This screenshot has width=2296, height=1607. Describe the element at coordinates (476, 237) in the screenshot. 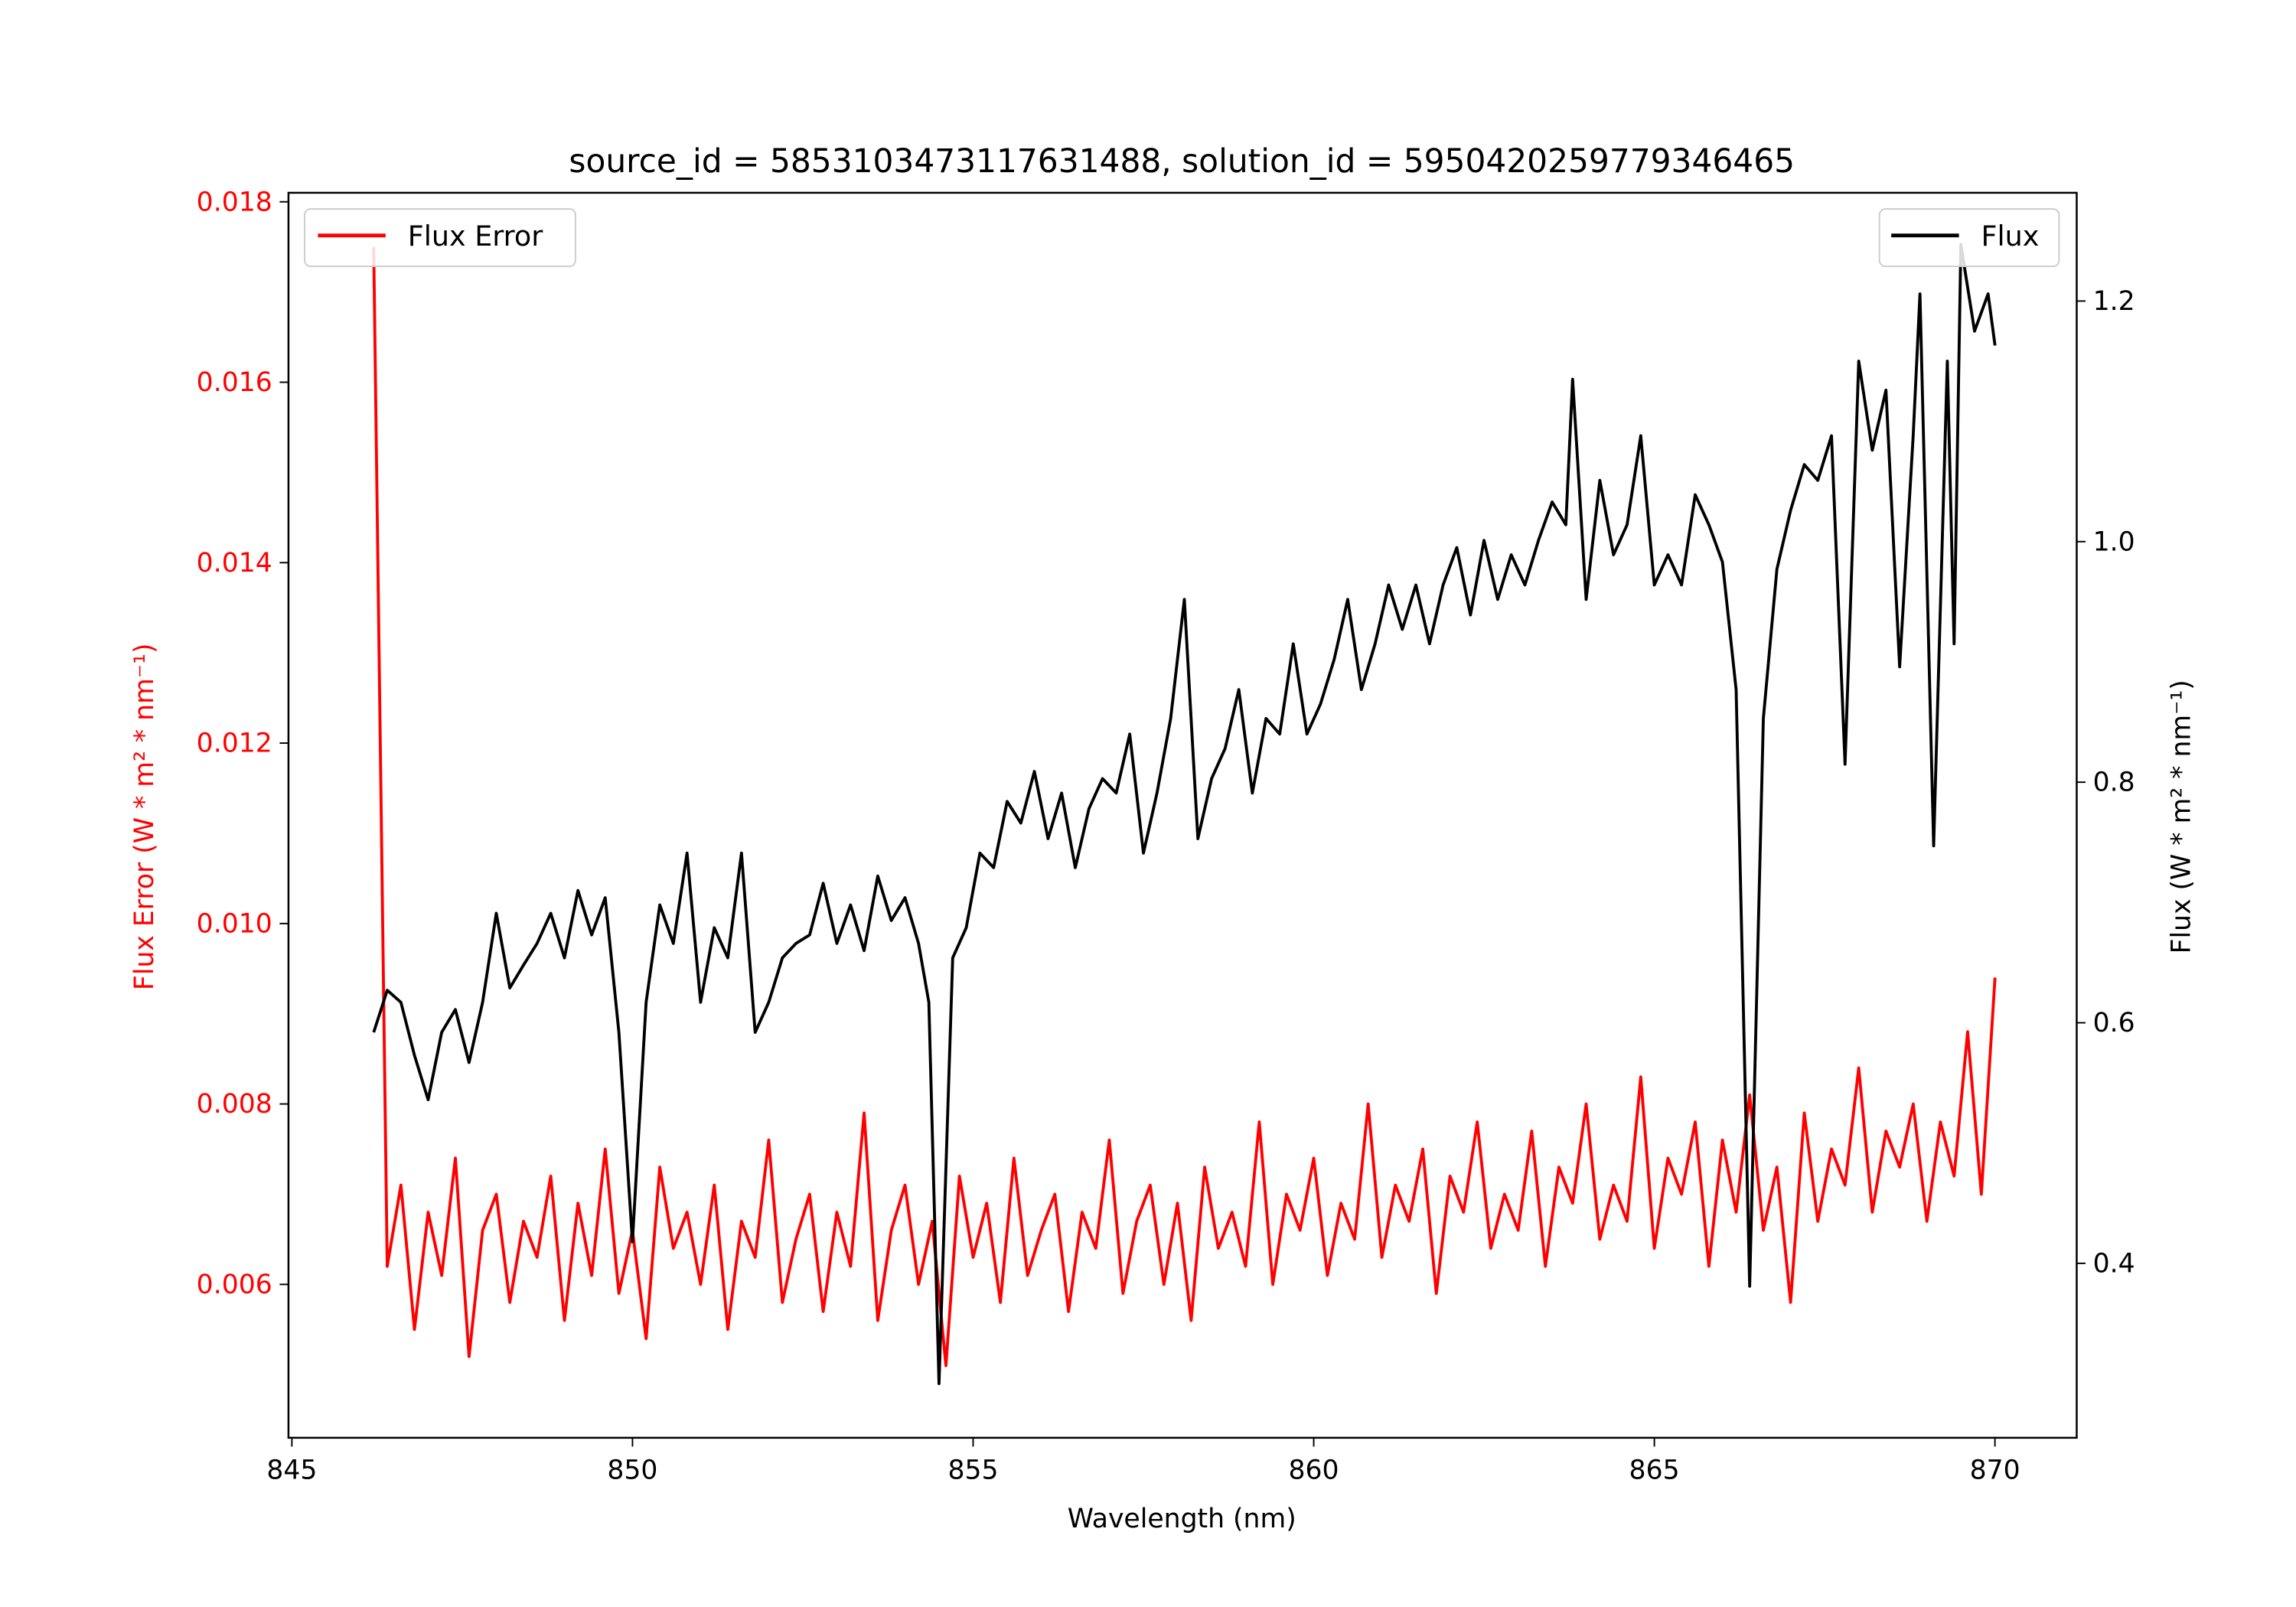

I see `legend-label-flux-error: Flux Error` at that location.